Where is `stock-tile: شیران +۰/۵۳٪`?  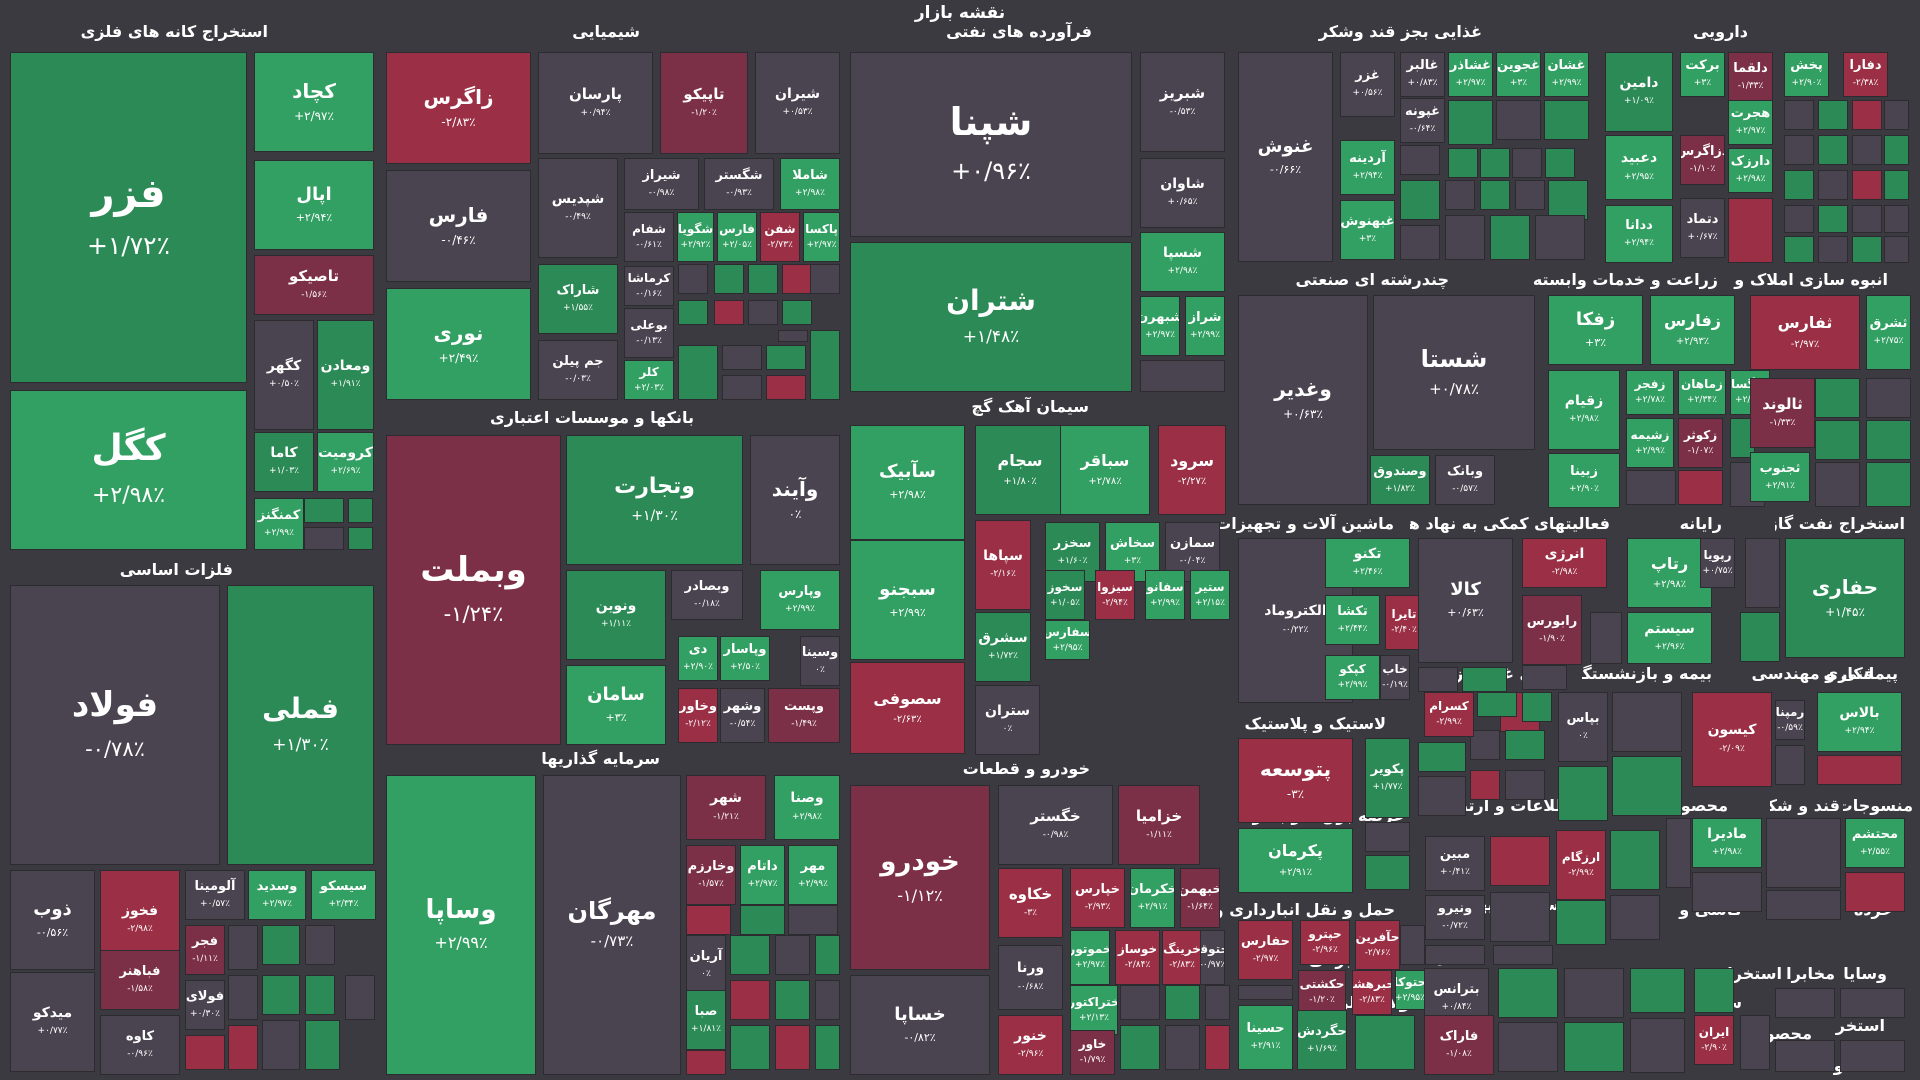 stock-tile: شیران +۰/۵۳٪ is located at coordinates (797, 103).